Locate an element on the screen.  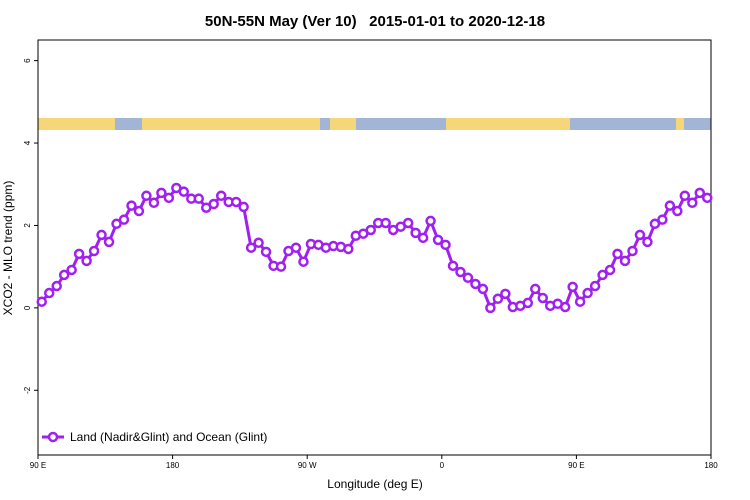
legend-label: Land (Nadir&Glint) and Ocean (Glint) is located at coordinates (168, 437).